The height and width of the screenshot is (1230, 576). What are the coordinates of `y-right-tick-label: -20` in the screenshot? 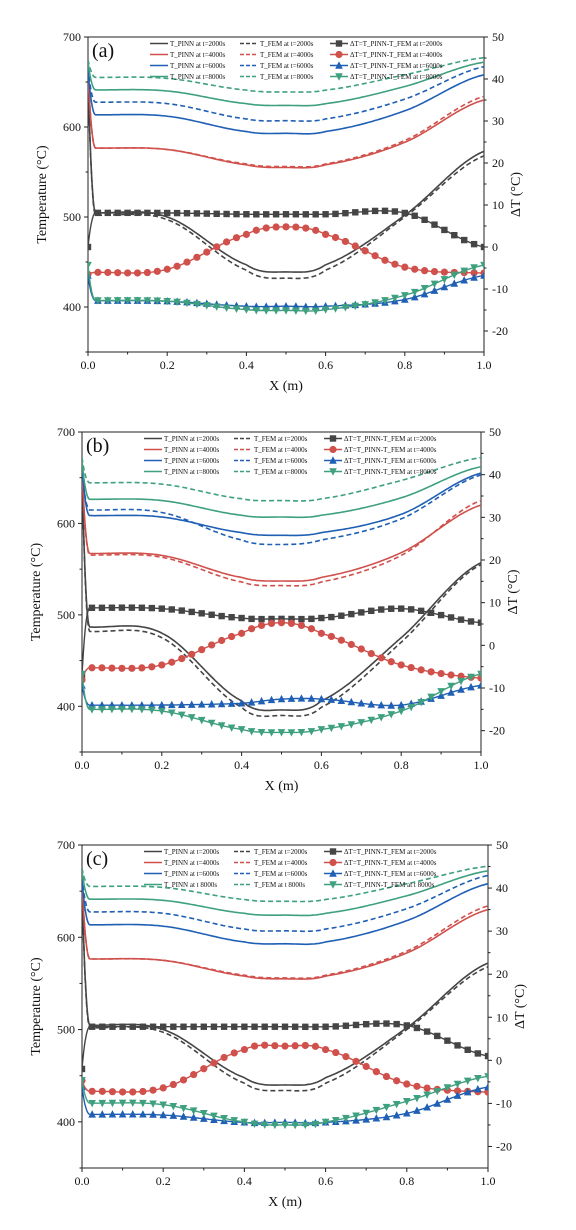 It's located at (497, 731).